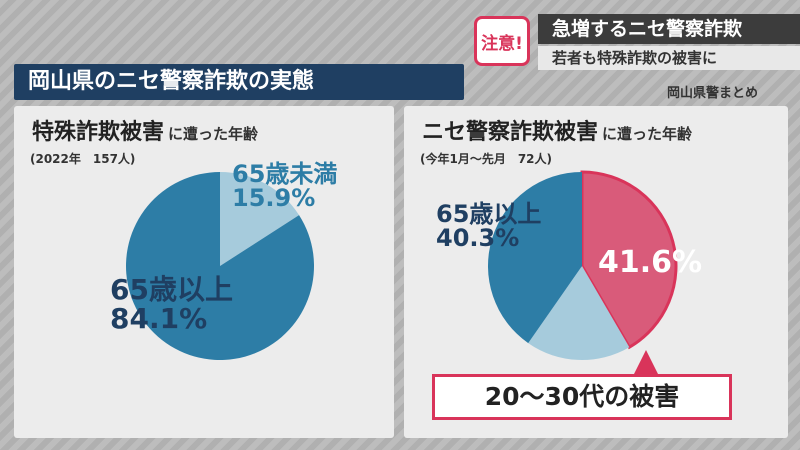 The height and width of the screenshot is (450, 800). I want to click on right-panel-title: ニセ警察詐欺被害 に遭った年齢, so click(557, 130).